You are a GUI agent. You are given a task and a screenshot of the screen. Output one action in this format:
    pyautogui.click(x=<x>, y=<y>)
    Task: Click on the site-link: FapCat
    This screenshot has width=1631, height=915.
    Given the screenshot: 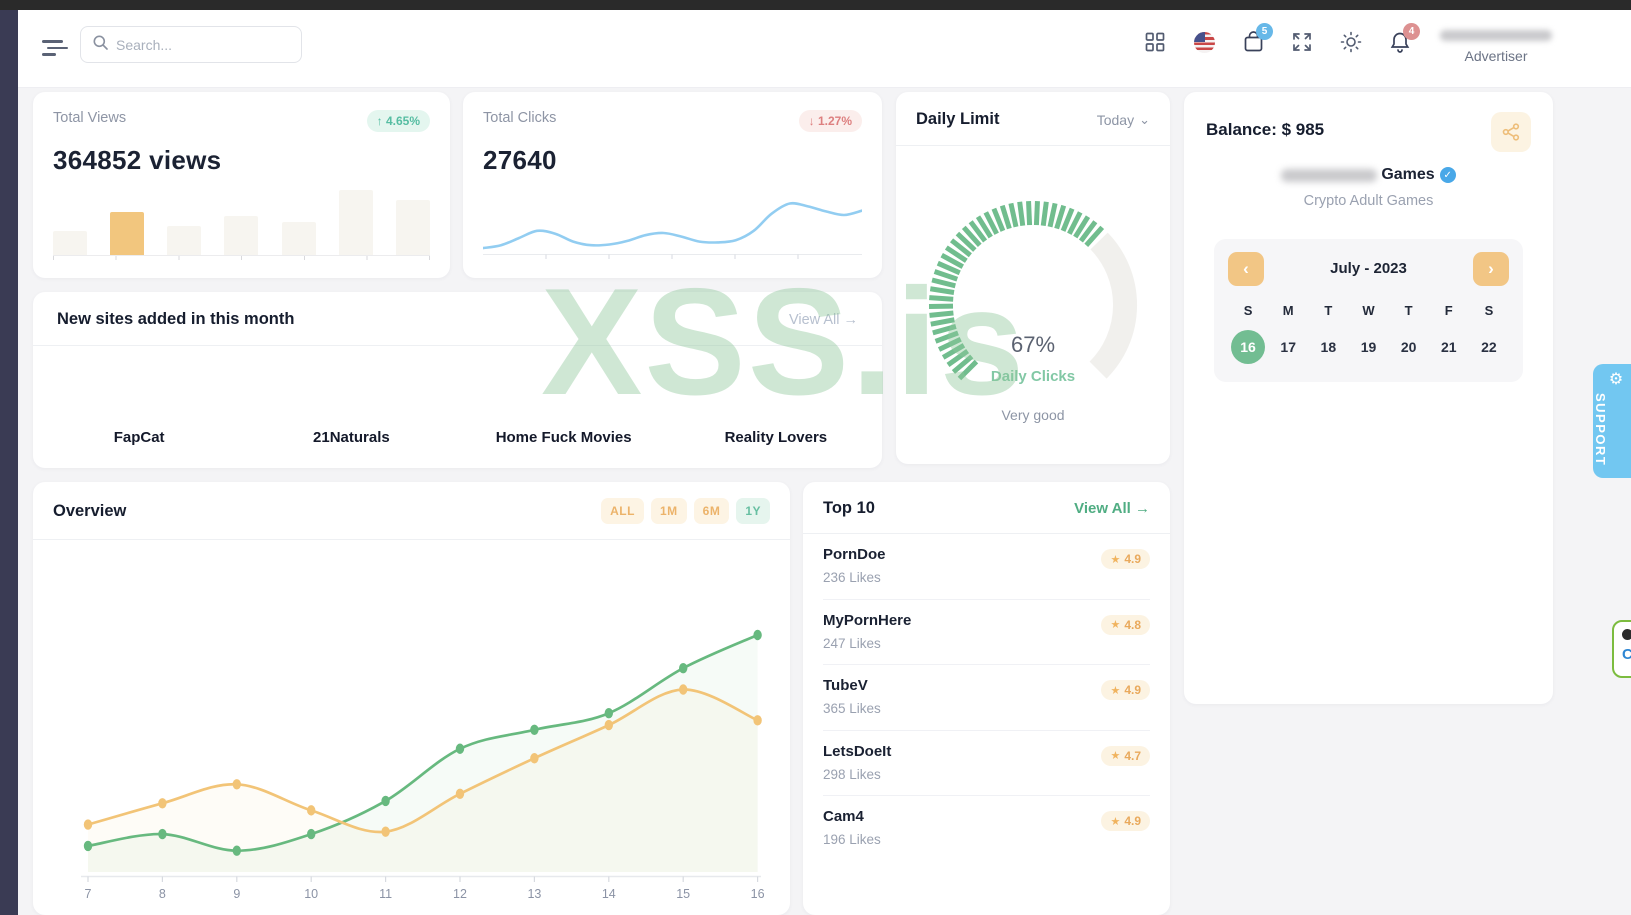 What is the action you would take?
    pyautogui.click(x=139, y=437)
    